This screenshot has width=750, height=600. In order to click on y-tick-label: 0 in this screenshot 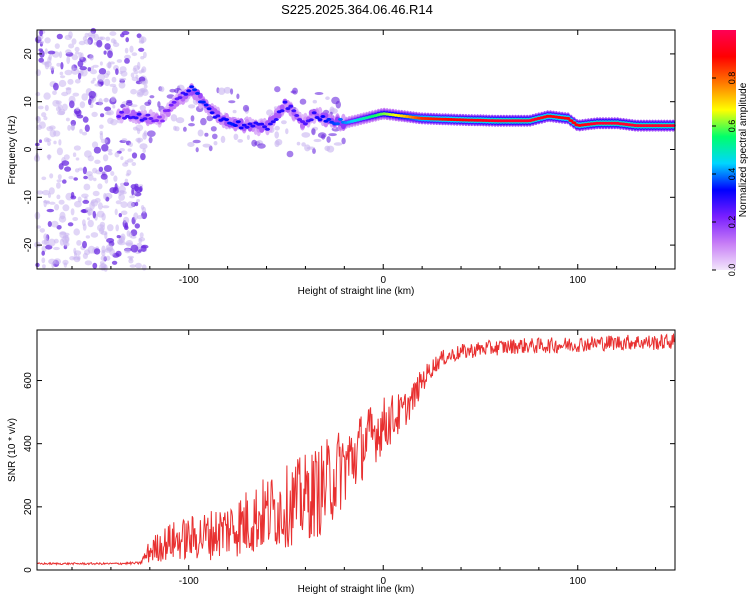, I will do `click(28, 570)`.